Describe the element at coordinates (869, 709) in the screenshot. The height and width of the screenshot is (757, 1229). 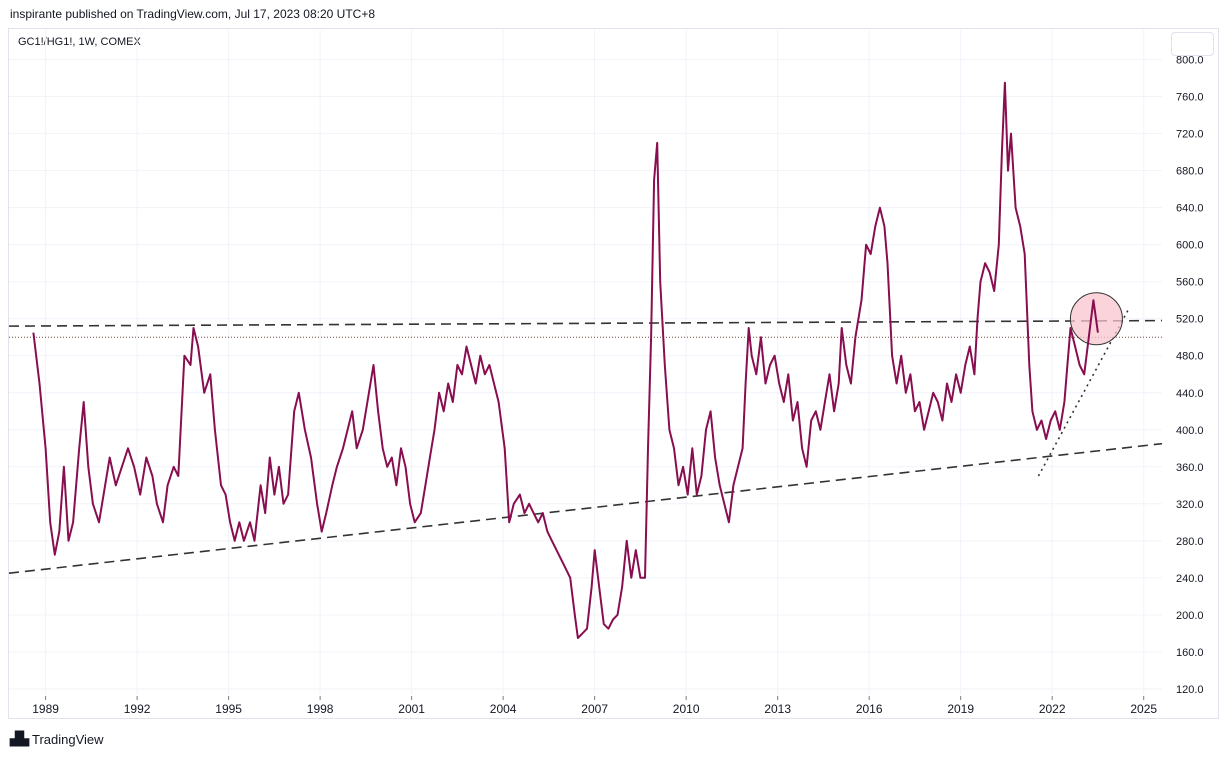
I see `x-tick-label: 2016` at that location.